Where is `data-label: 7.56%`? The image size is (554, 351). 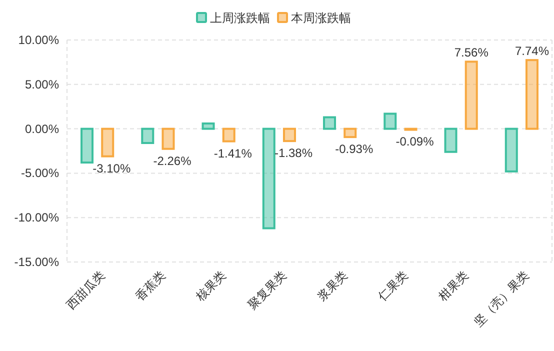
data-label: 7.56% is located at coordinates (471, 53).